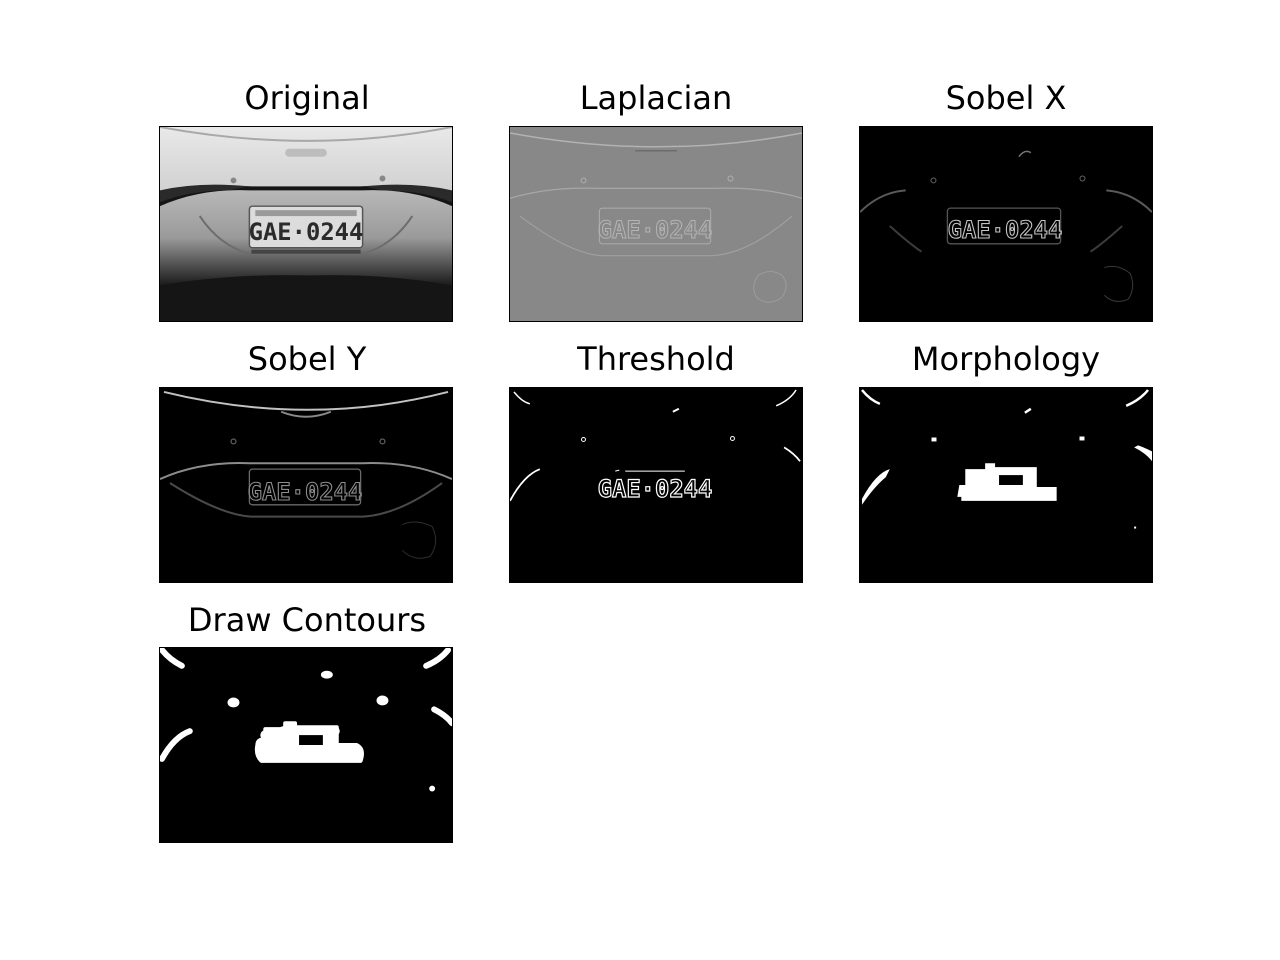 This screenshot has width=1280, height=960. I want to click on panel-title-original: Original, so click(307, 98).